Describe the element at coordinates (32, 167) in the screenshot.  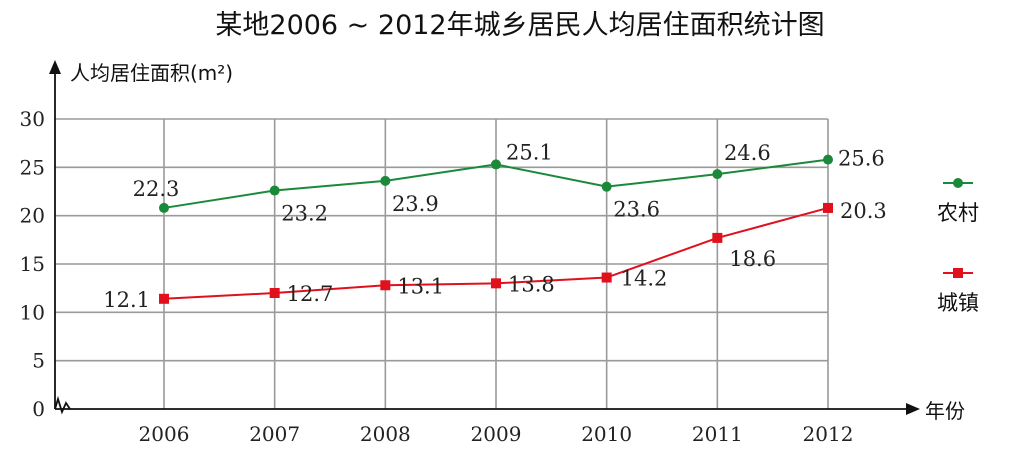
I see `y-tick-label: 25` at that location.